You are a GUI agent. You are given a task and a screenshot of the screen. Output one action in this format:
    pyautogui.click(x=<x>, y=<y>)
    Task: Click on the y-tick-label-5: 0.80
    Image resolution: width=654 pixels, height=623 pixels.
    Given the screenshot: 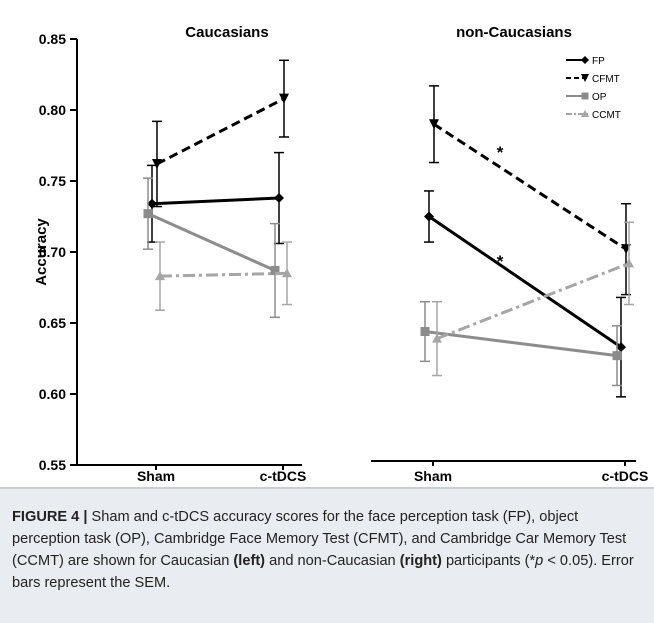 What is the action you would take?
    pyautogui.click(x=52, y=110)
    